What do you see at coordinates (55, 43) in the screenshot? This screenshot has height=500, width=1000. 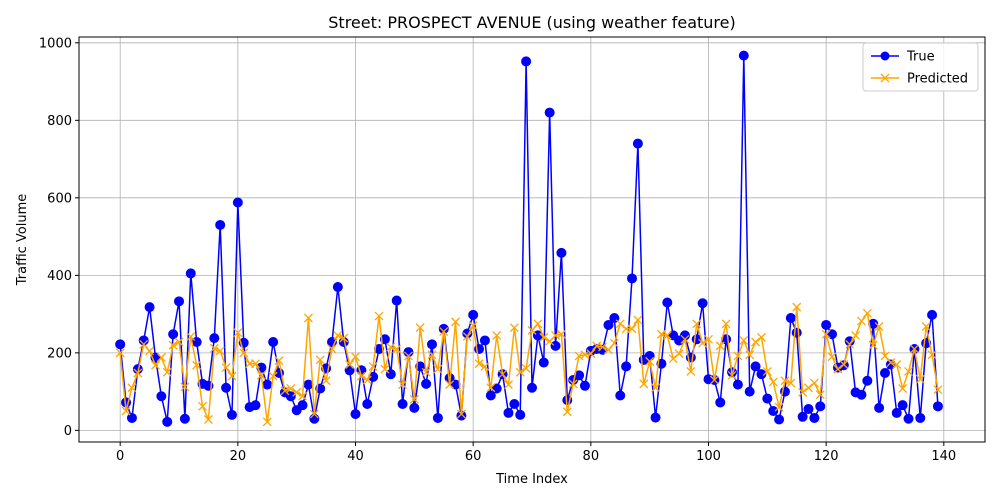 I see `y-tick-label: 1000` at bounding box center [55, 43].